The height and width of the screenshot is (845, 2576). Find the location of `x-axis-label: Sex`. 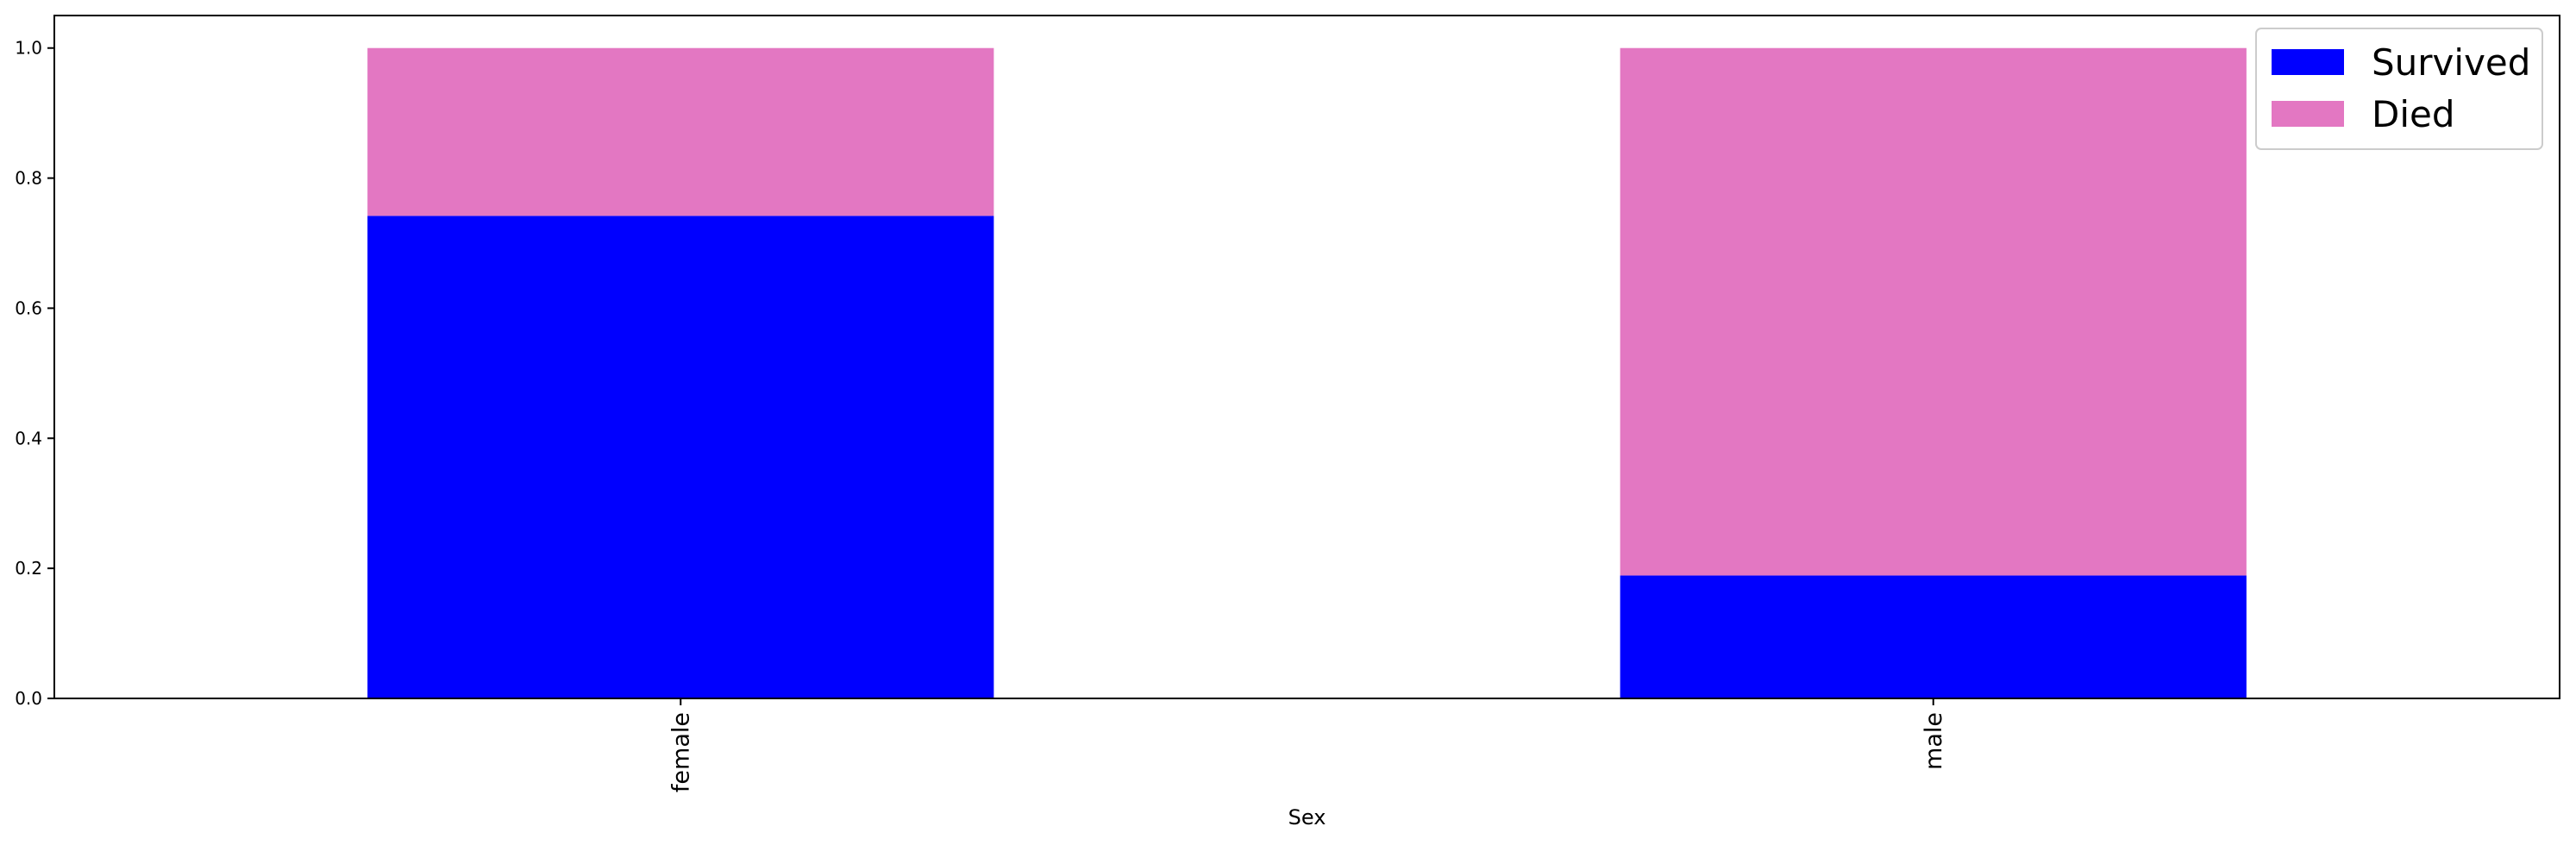

x-axis-label: Sex is located at coordinates (1307, 817).